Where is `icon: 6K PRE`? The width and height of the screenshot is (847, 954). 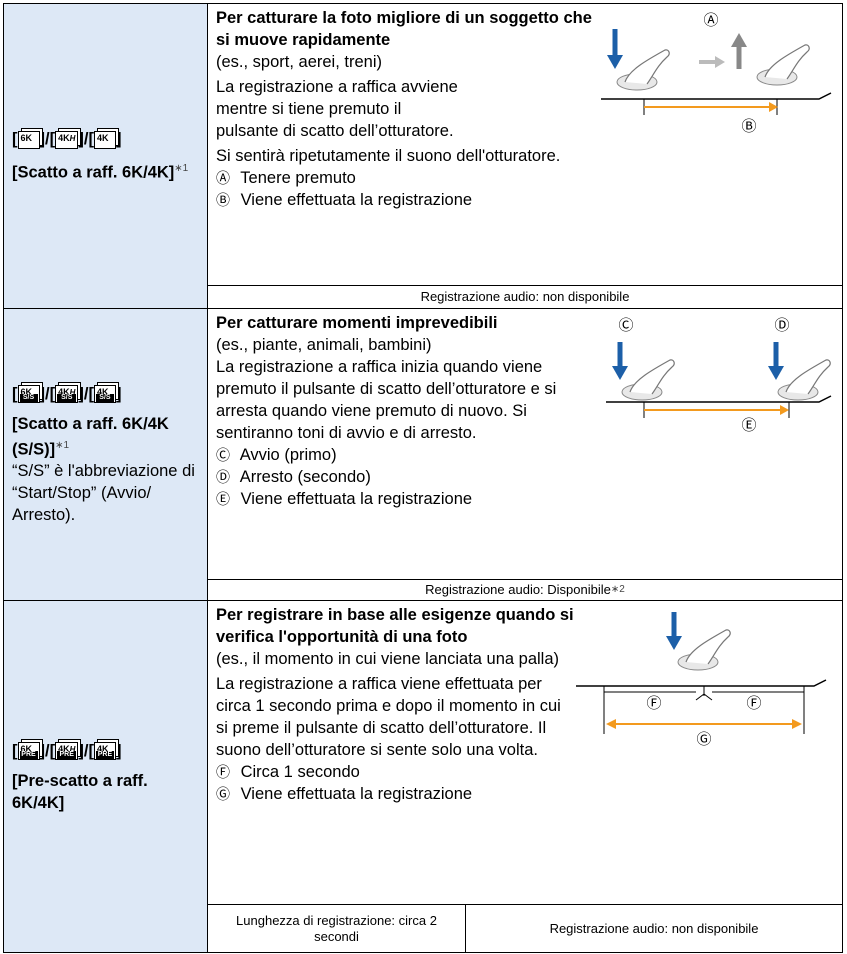
icon: 6K PRE is located at coordinates (28, 751).